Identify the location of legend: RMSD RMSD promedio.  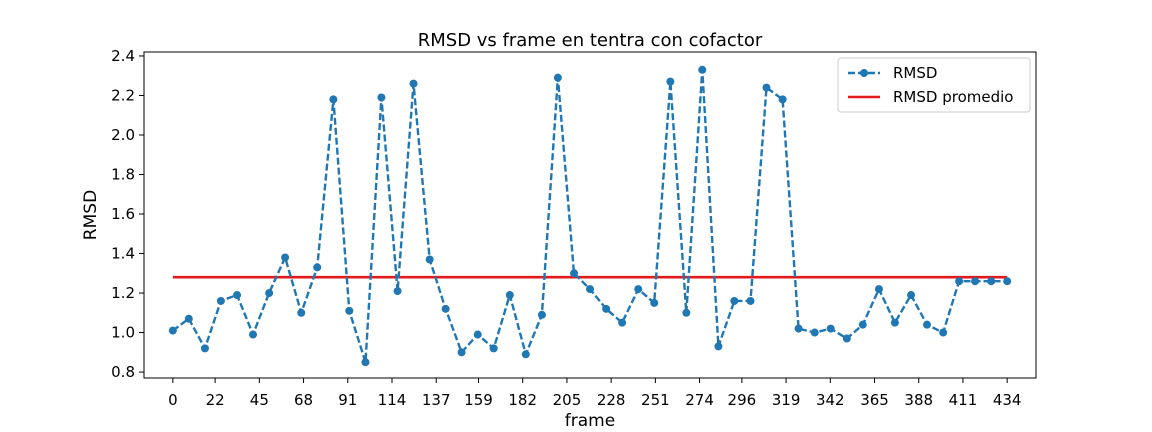
(934, 85).